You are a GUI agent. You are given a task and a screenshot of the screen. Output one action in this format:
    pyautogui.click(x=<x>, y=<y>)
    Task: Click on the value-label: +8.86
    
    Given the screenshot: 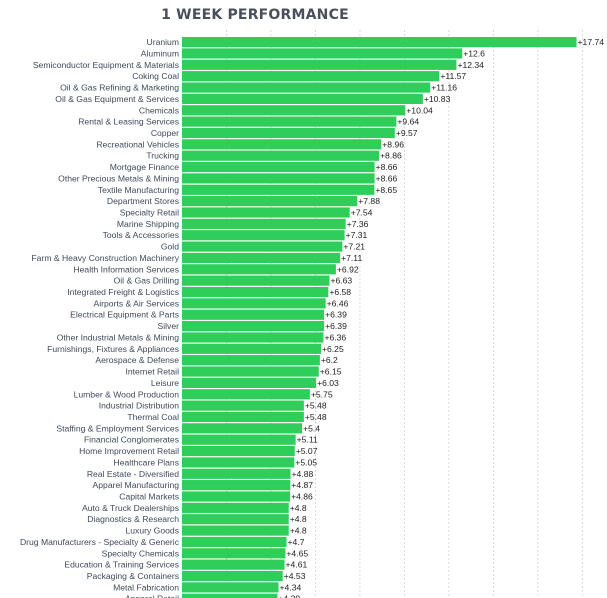 What is the action you would take?
    pyautogui.click(x=391, y=156)
    